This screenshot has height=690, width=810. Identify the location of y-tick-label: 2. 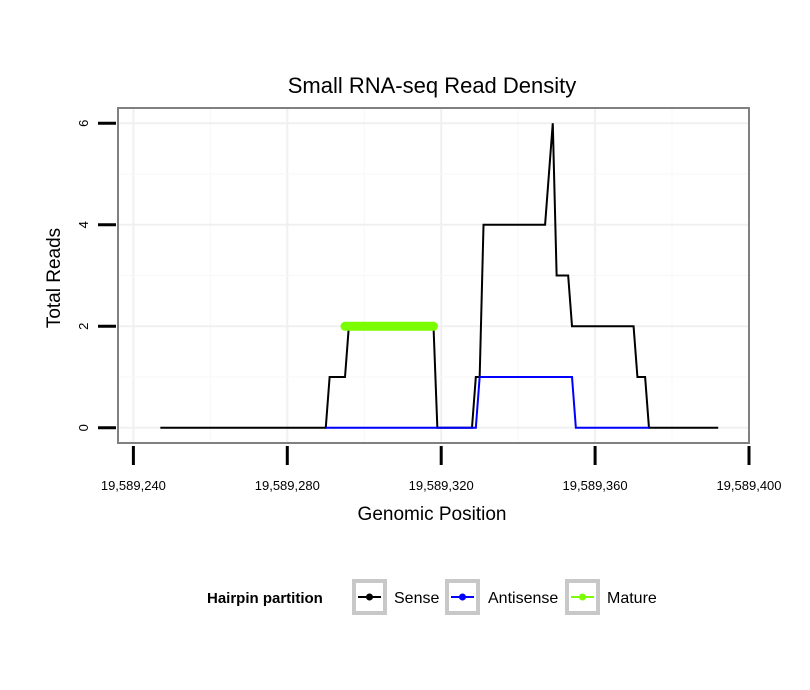
(83, 326).